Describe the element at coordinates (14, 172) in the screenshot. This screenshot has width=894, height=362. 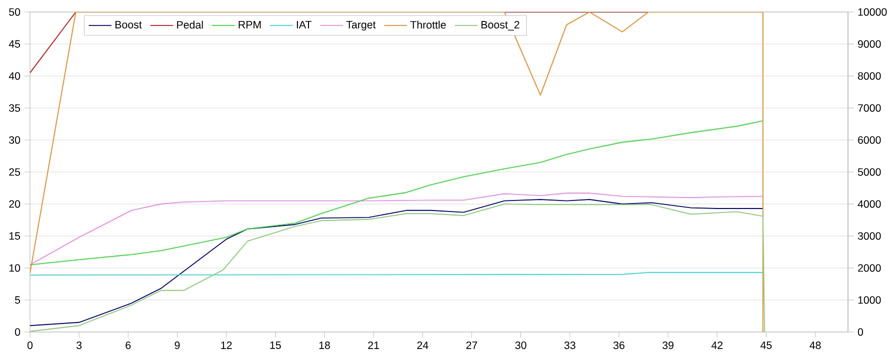
I see `y-tick-label: 25` at that location.